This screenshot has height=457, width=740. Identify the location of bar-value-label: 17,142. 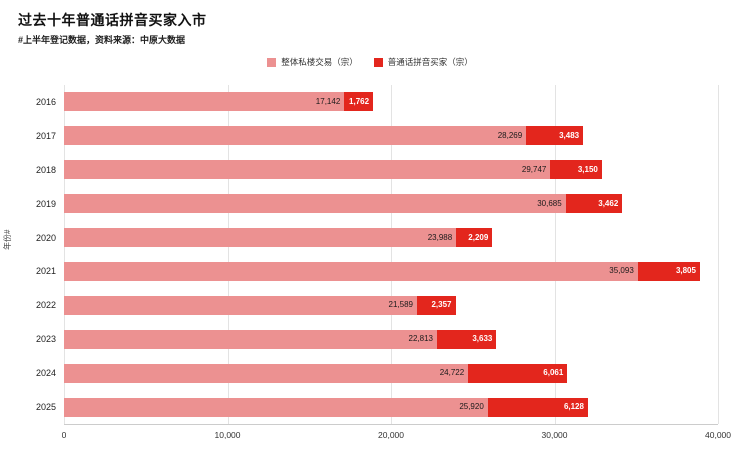
(328, 101).